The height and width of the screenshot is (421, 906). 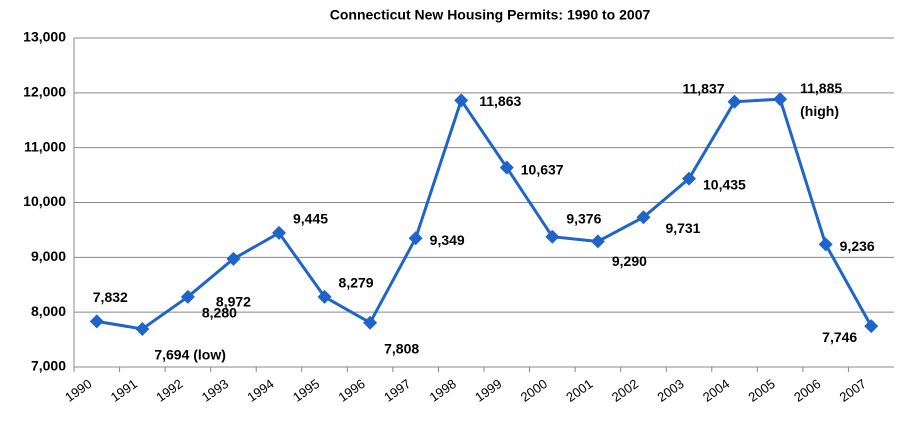 What do you see at coordinates (48, 311) in the screenshot?
I see `y-tick-label: 8,000` at bounding box center [48, 311].